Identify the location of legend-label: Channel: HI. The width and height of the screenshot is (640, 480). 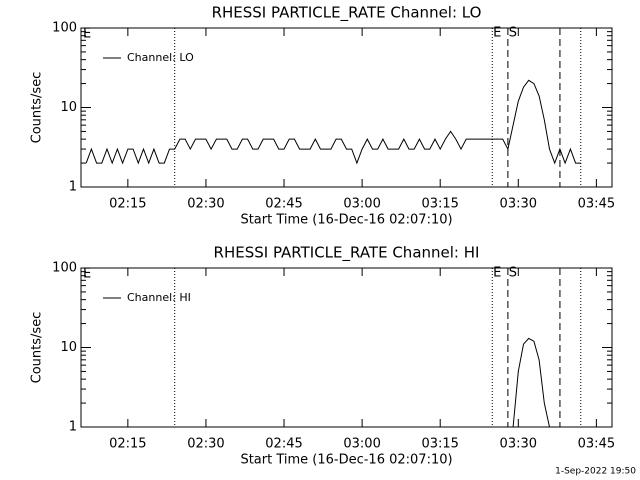
(159, 297).